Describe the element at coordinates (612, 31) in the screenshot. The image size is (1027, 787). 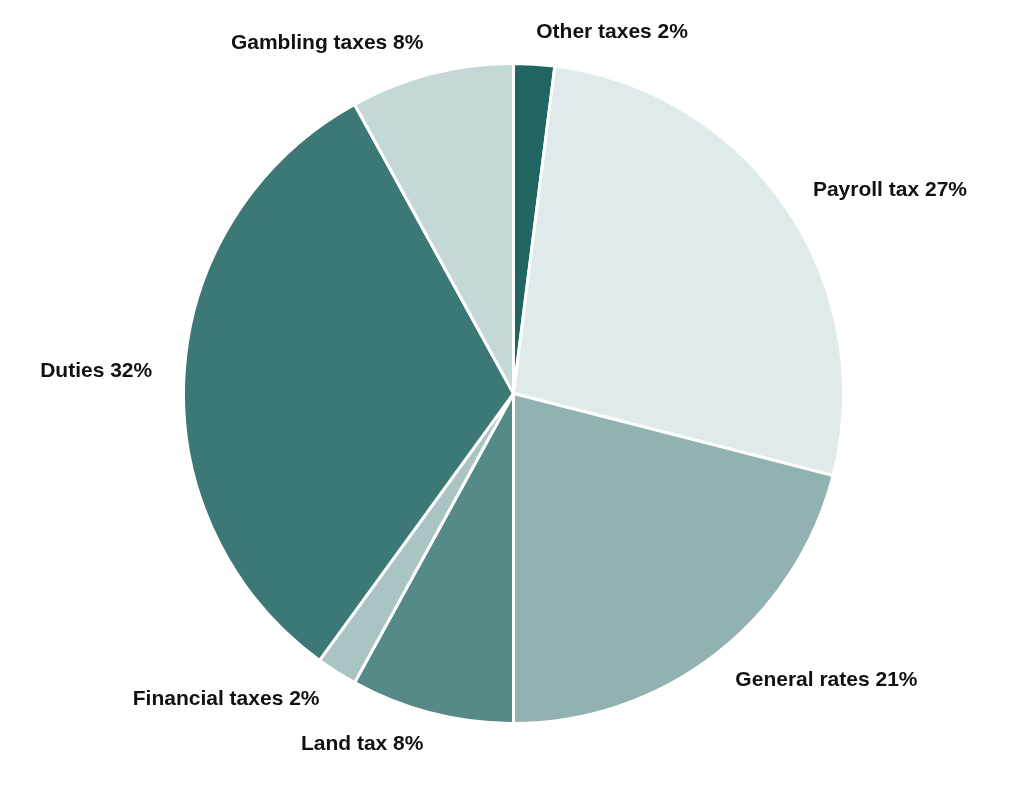
I see `slice-label: Other taxes 2%` at that location.